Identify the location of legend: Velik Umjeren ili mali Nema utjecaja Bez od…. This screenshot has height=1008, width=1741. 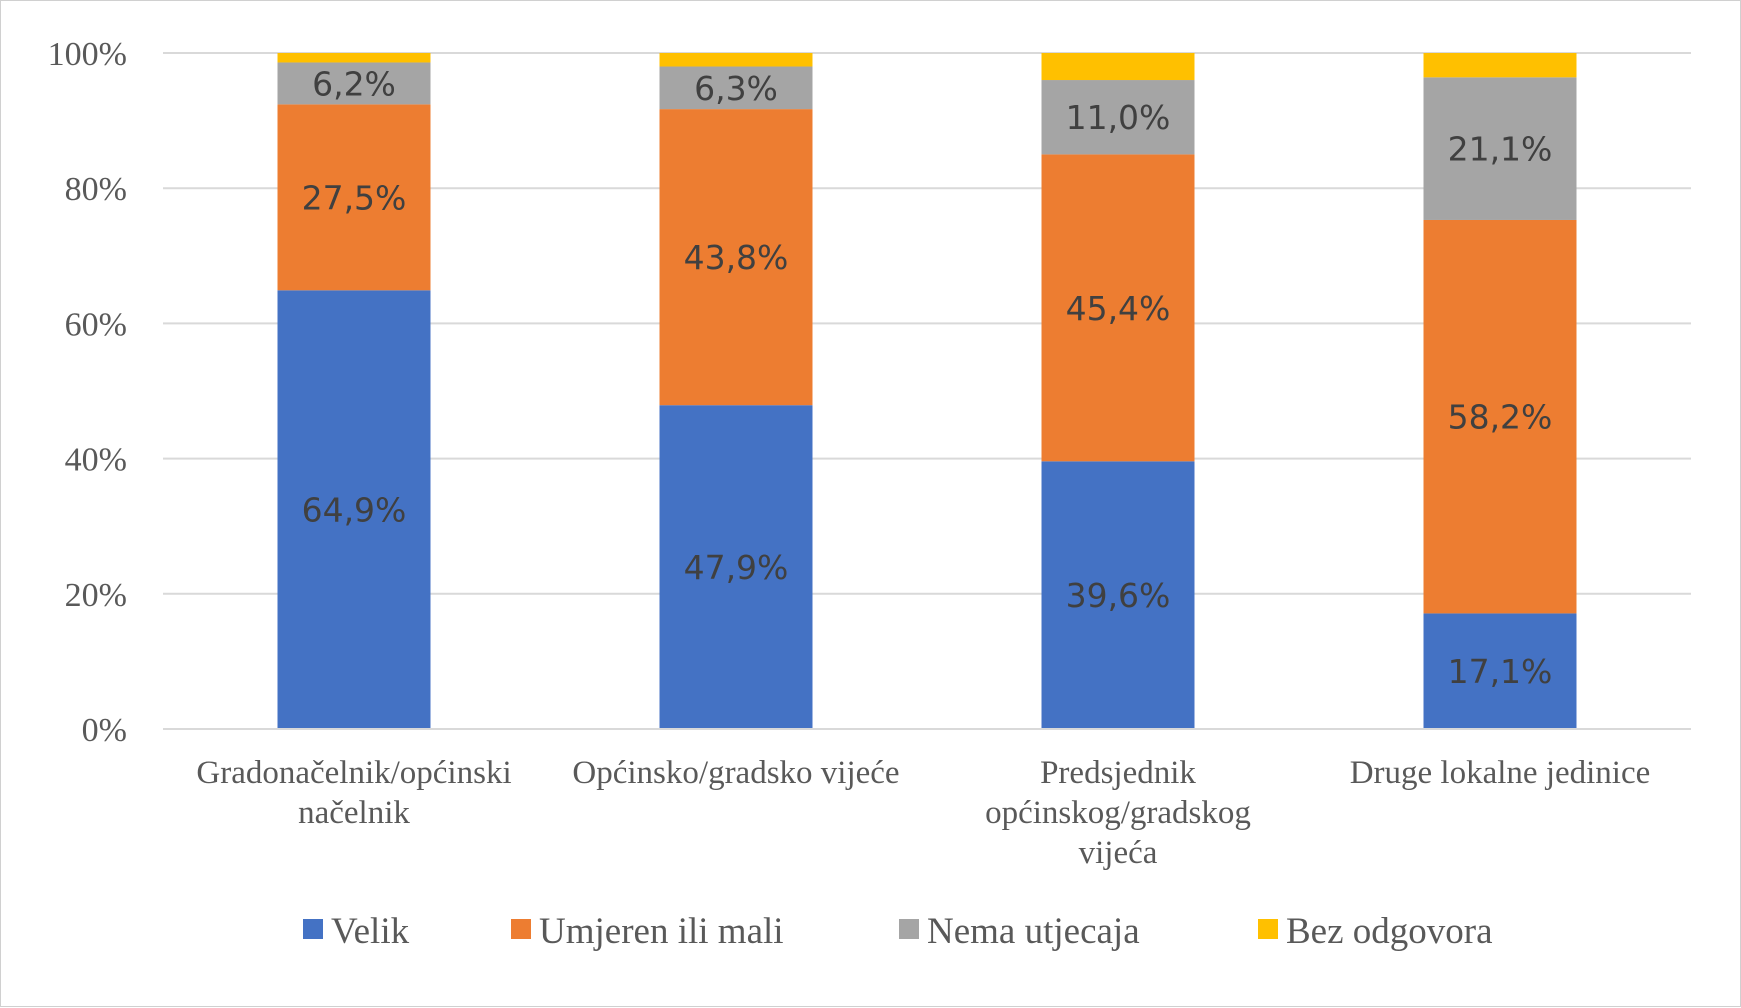
(898, 931).